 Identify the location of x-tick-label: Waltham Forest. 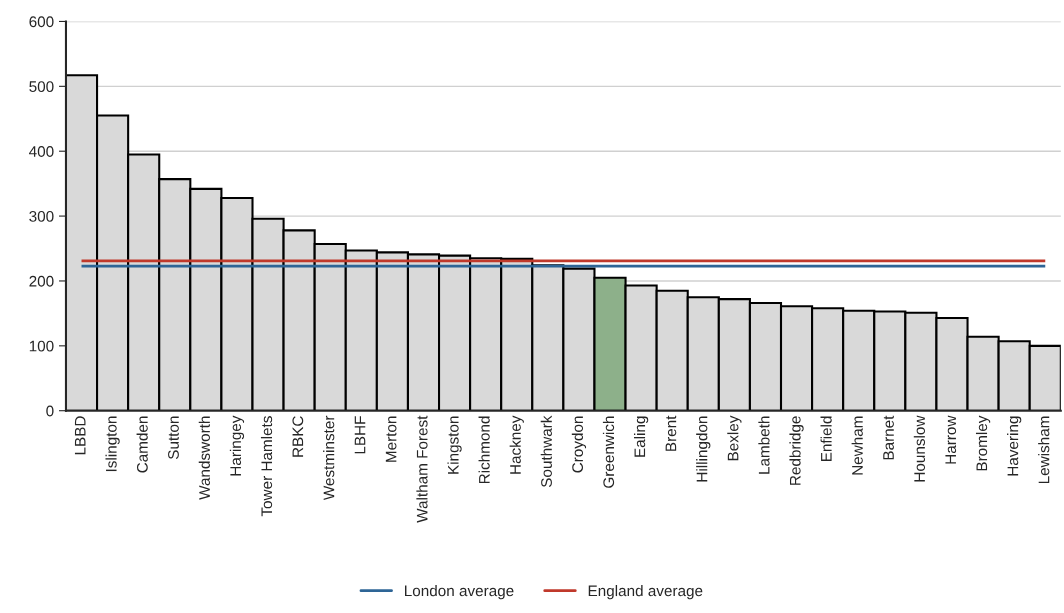
(422, 469).